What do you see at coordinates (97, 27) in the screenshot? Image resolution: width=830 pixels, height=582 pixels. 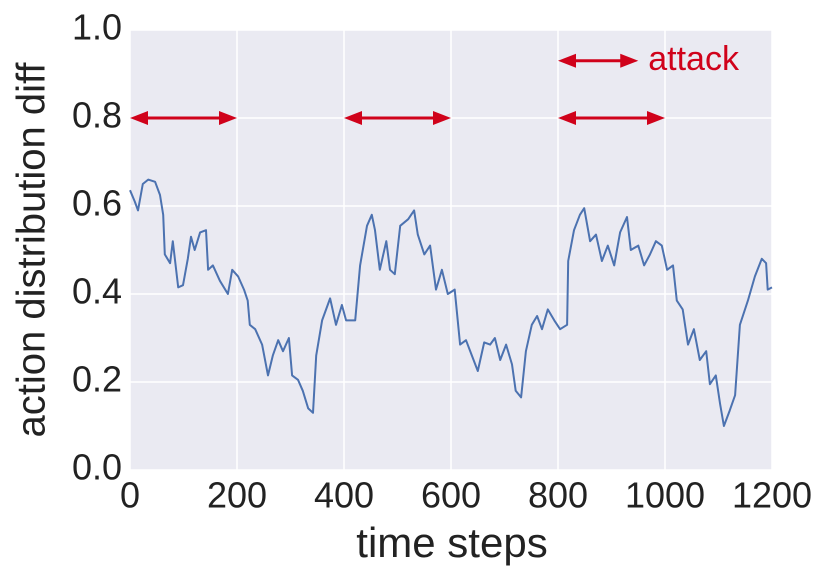 I see `y-tick-label: 1.0` at bounding box center [97, 27].